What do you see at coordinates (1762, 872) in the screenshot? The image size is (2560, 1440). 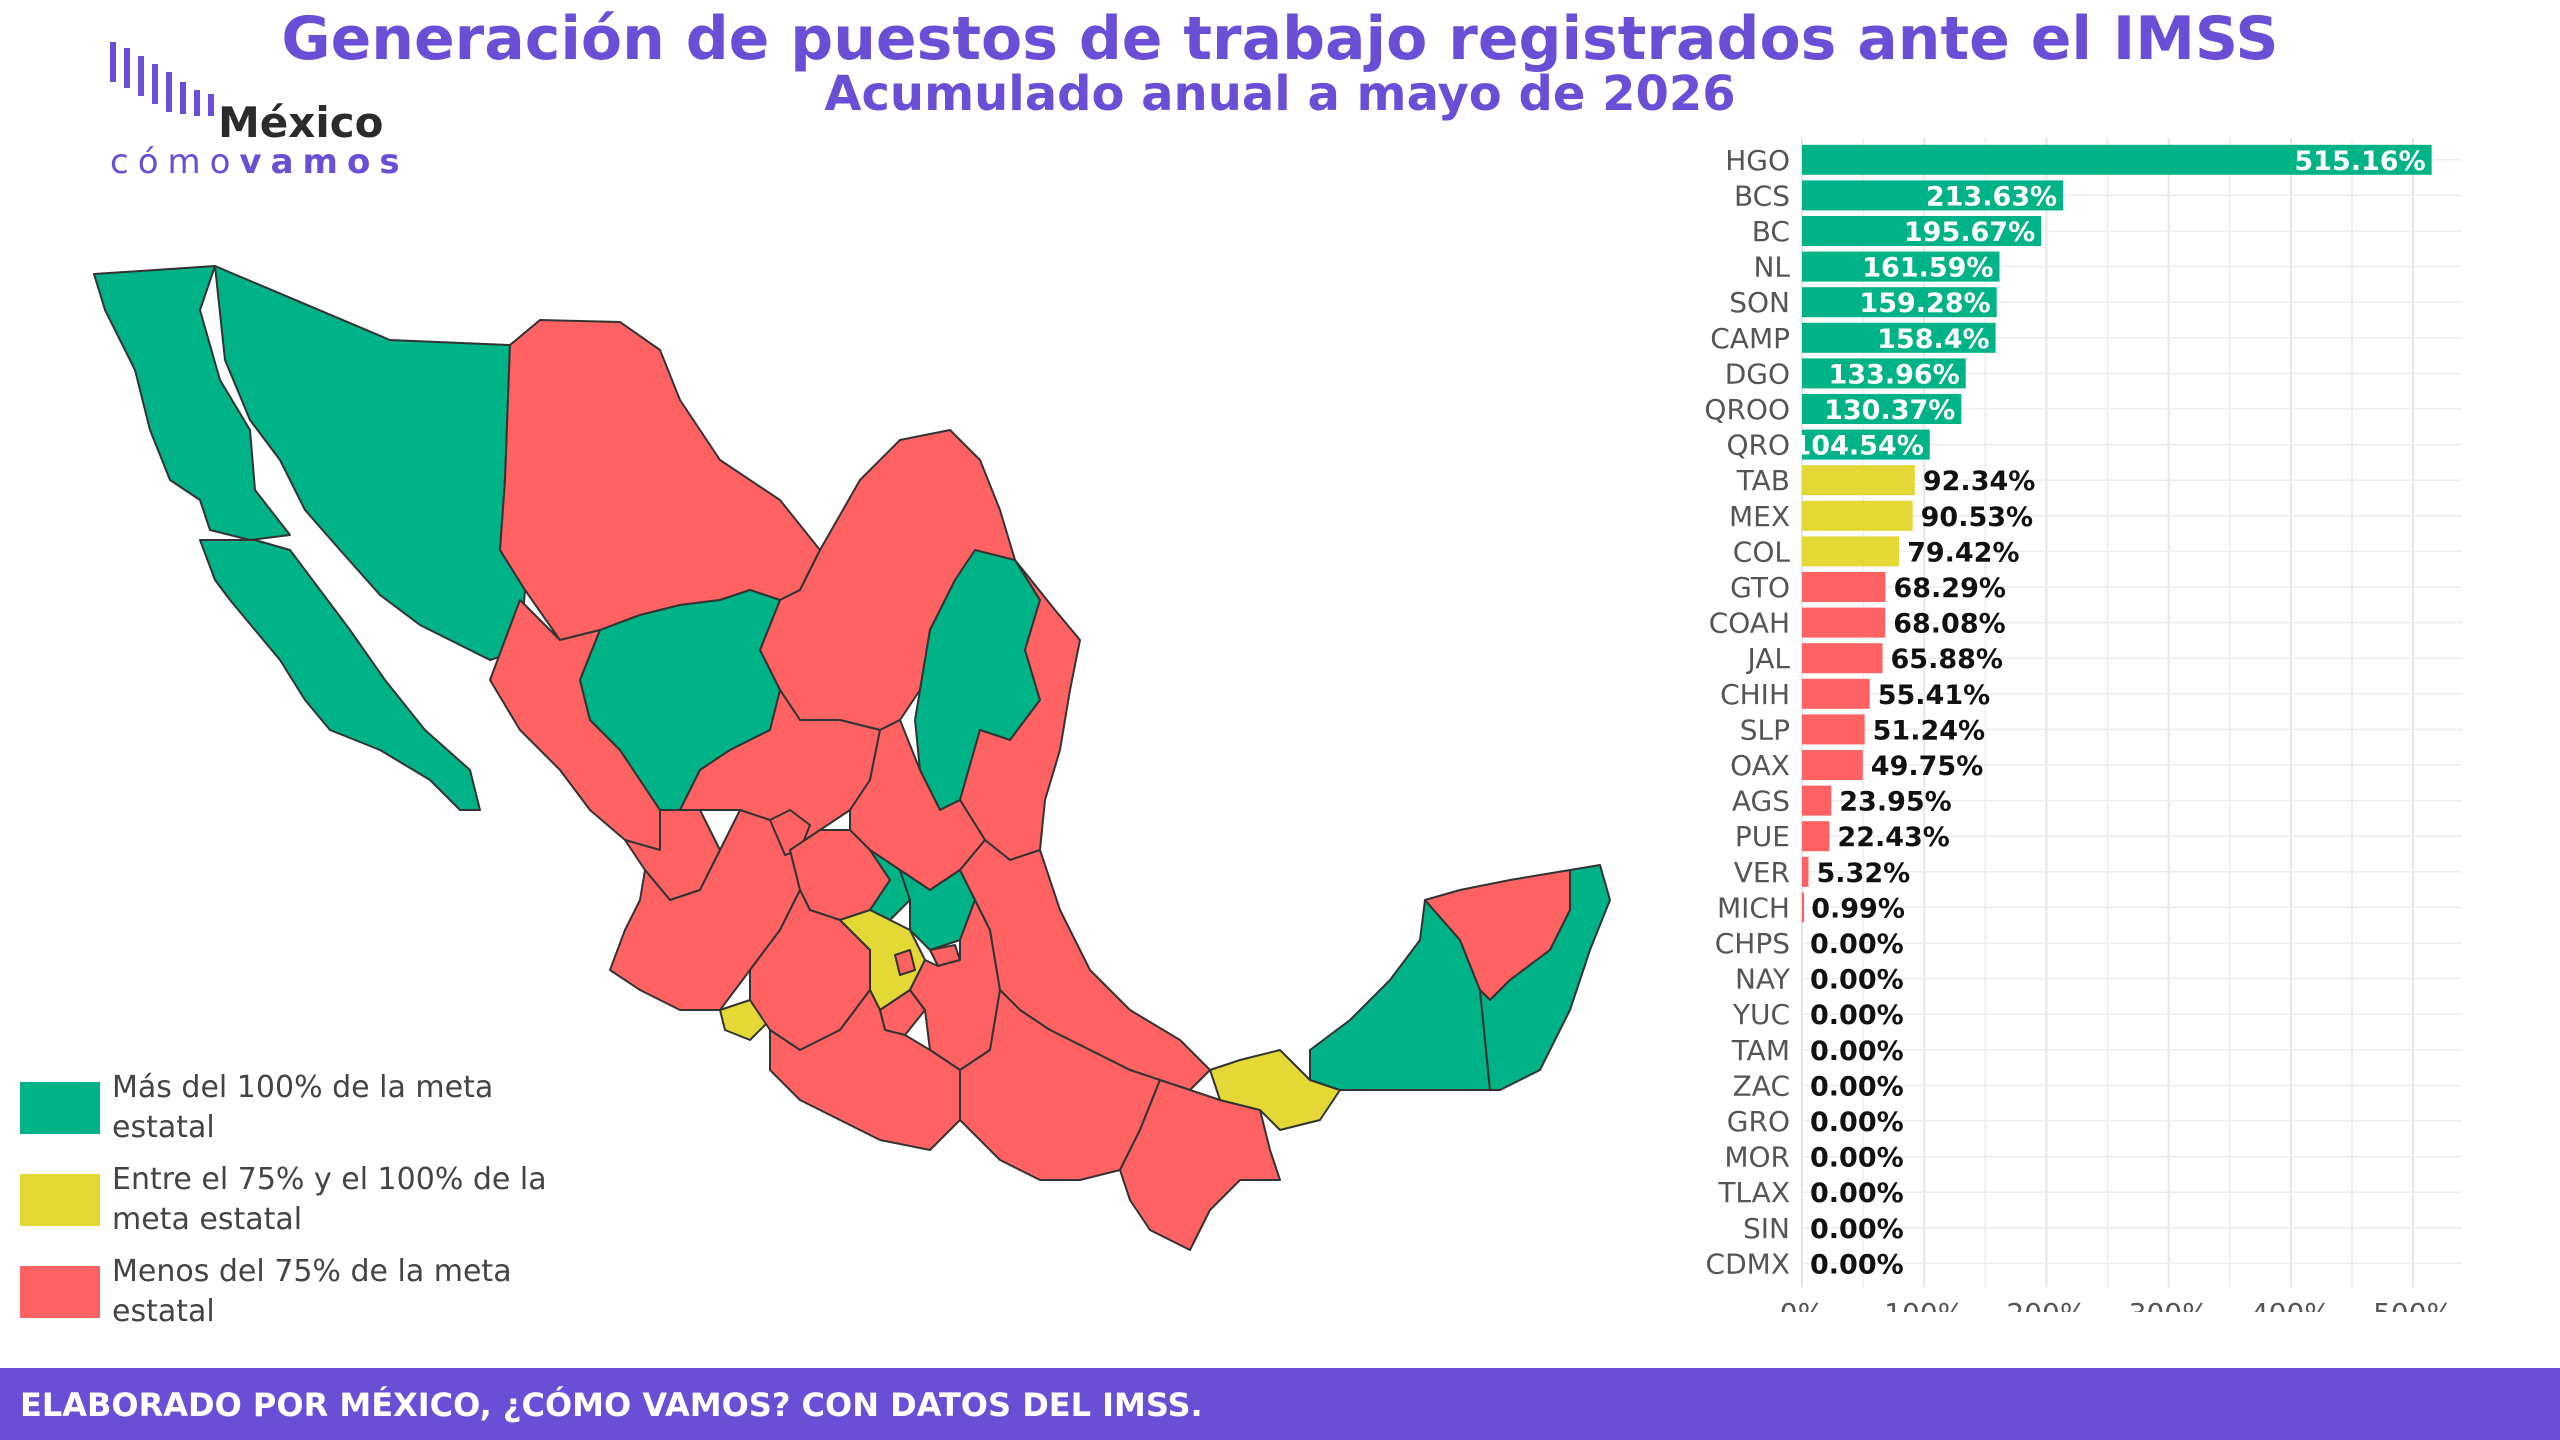 I see `category-label: VER` at bounding box center [1762, 872].